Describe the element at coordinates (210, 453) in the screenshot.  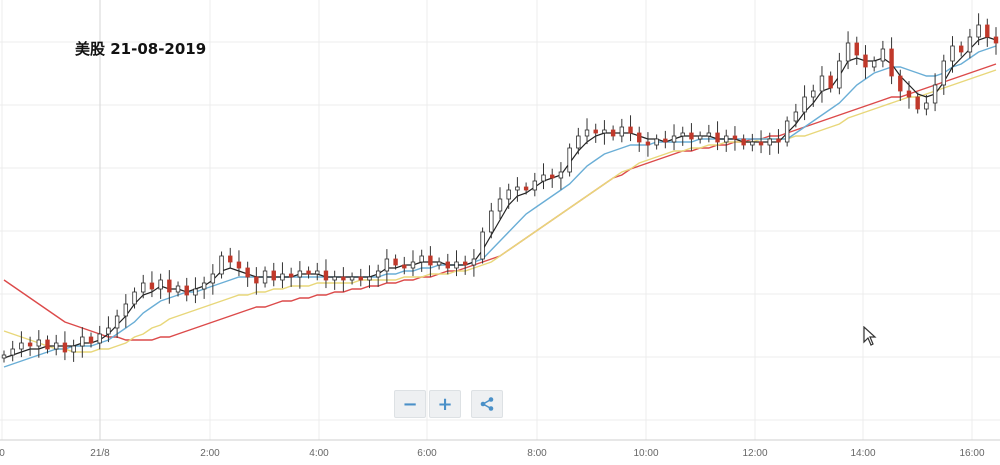
I see `x-tick-label: 2:00` at that location.